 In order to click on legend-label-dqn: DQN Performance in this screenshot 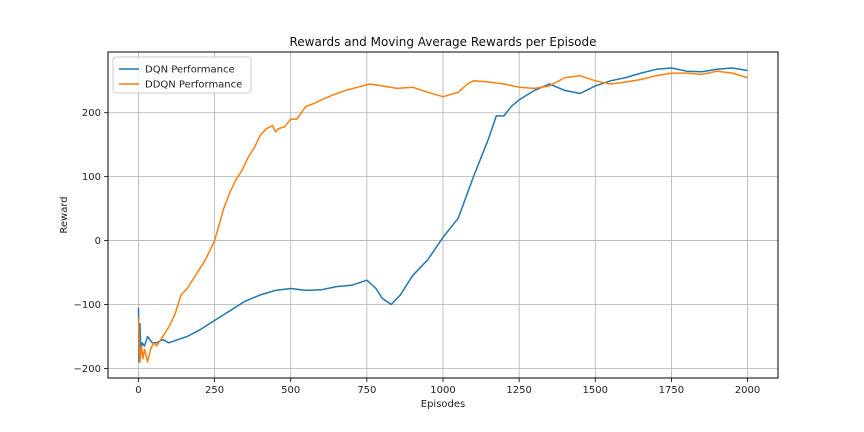, I will do `click(190, 70)`.